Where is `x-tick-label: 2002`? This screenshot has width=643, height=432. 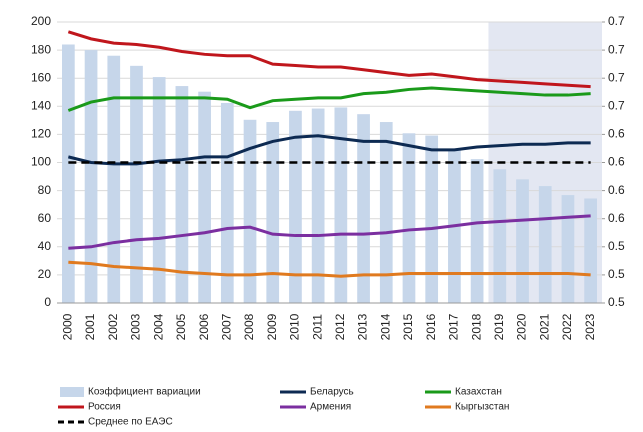
x-tick-label: 2002 is located at coordinates (113, 326).